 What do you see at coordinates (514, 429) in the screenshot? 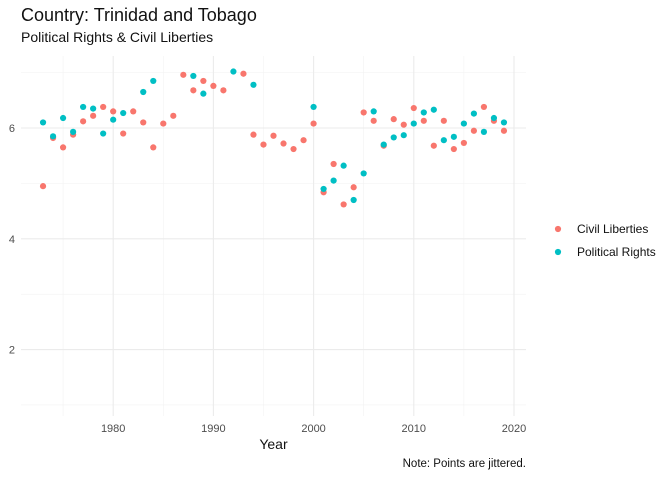
I see `x-tick-label: 2020` at bounding box center [514, 429].